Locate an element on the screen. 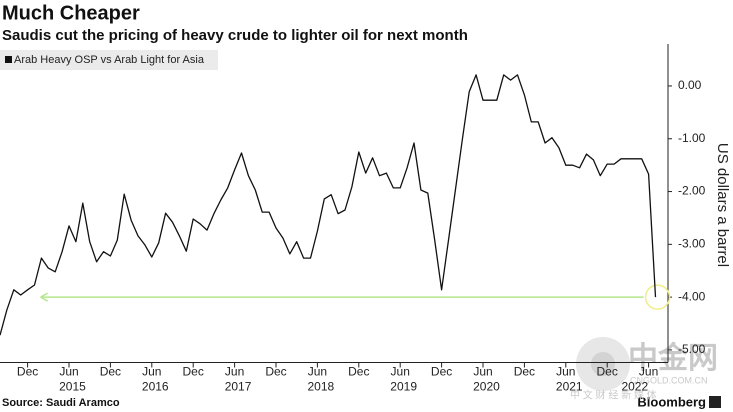  legend-label: Arab Heavy OSP vs Arab Light for Asia is located at coordinates (109, 60).